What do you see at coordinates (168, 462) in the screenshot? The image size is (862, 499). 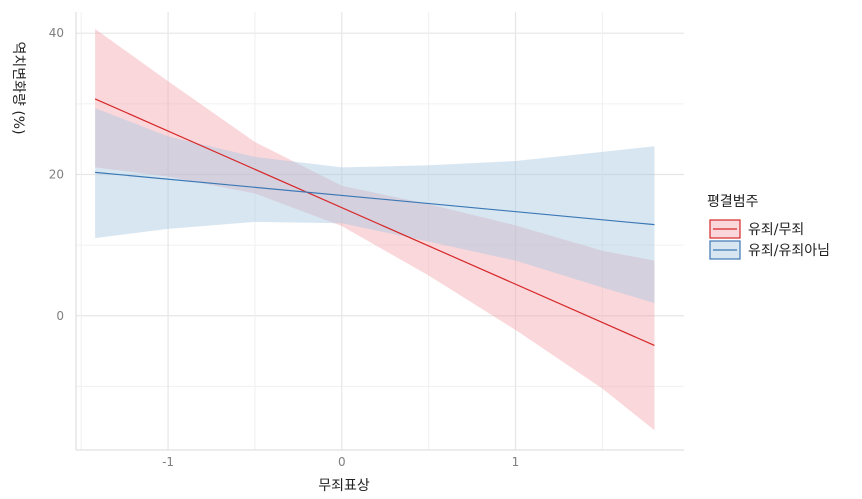 I see `x-tick-label: -1` at bounding box center [168, 462].